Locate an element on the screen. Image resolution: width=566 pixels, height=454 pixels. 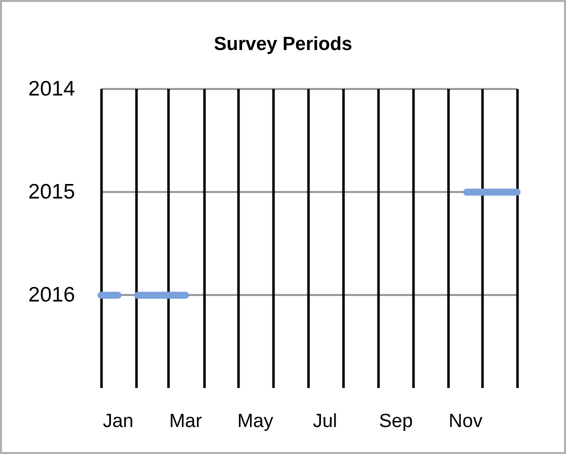
x-tick-label: Jan is located at coordinates (118, 421).